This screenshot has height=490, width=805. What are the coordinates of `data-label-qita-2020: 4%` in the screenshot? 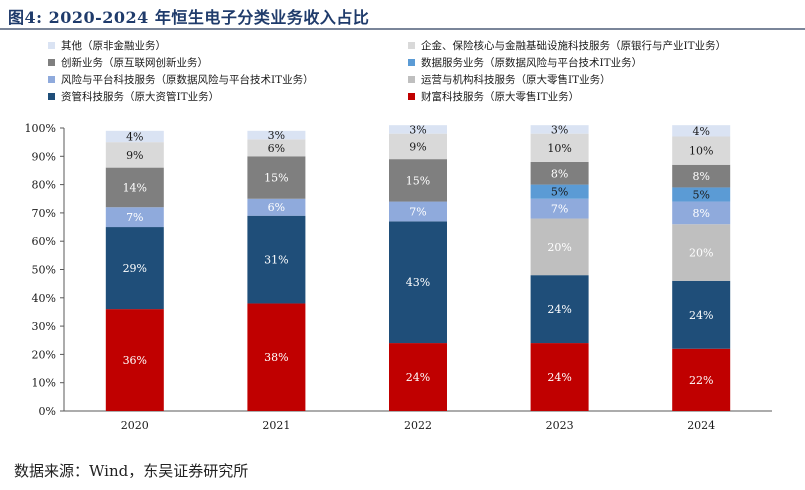 It's located at (134, 136).